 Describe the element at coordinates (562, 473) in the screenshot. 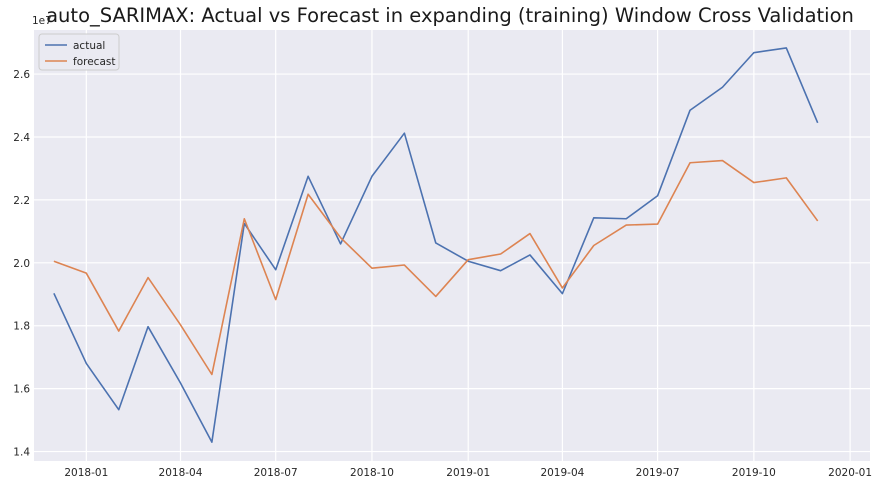

I see `x-tick-label: 2019-04` at that location.